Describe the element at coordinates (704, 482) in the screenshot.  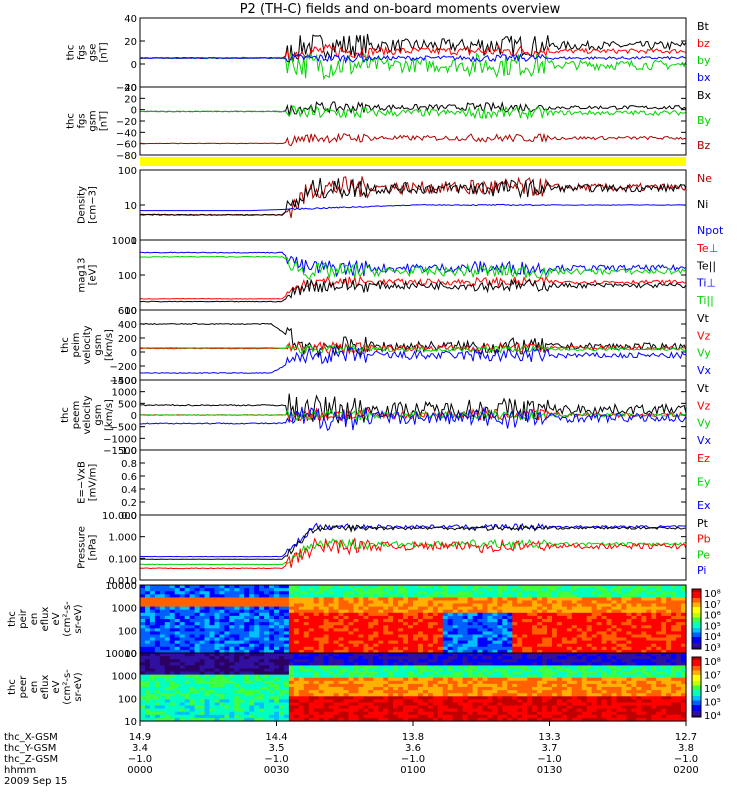
I see `legend-efield: Ey` at that location.